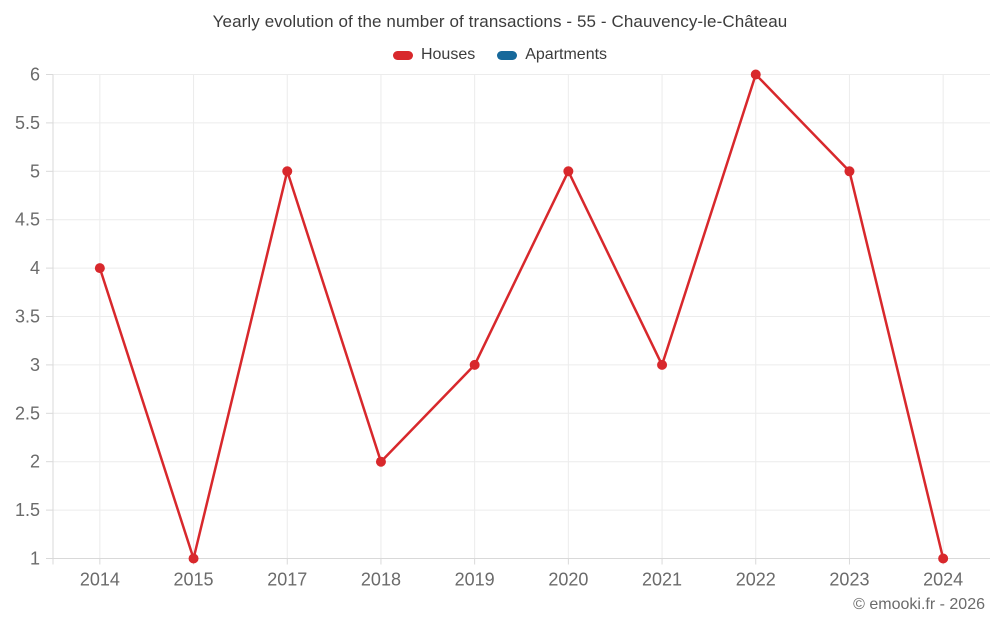  What do you see at coordinates (27, 317) in the screenshot?
I see `y-tick-label: 3.5` at bounding box center [27, 317].